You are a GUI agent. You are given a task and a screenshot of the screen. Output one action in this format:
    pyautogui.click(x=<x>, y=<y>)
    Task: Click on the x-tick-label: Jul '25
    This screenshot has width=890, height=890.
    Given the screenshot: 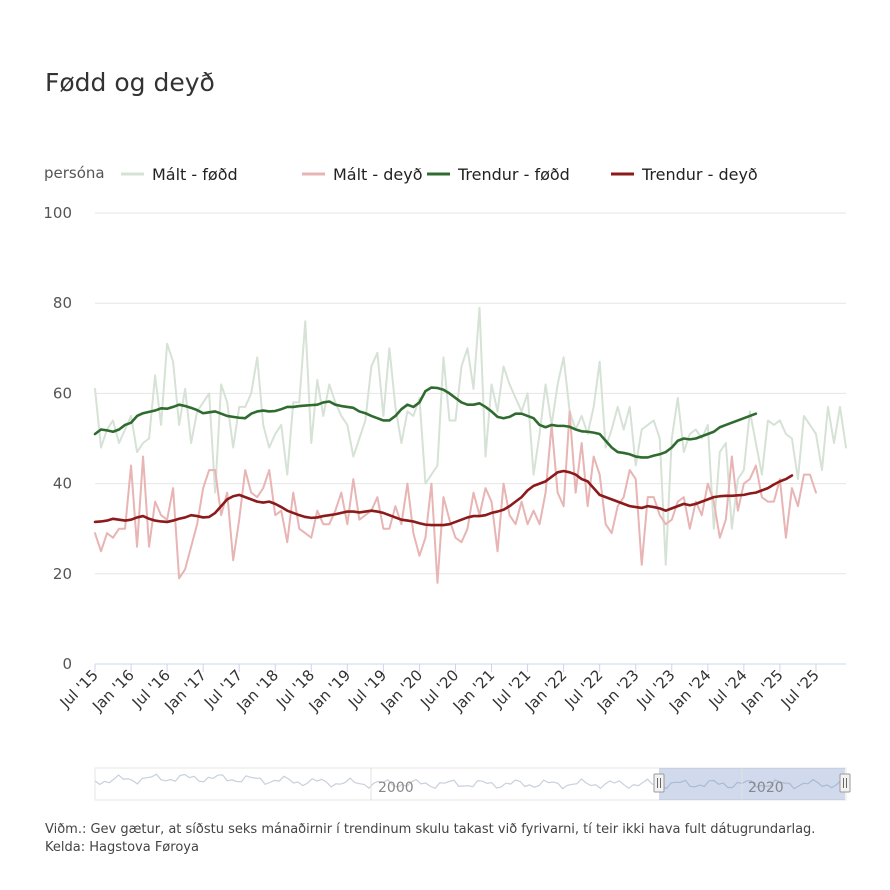 What is the action you would take?
    pyautogui.click(x=800, y=689)
    